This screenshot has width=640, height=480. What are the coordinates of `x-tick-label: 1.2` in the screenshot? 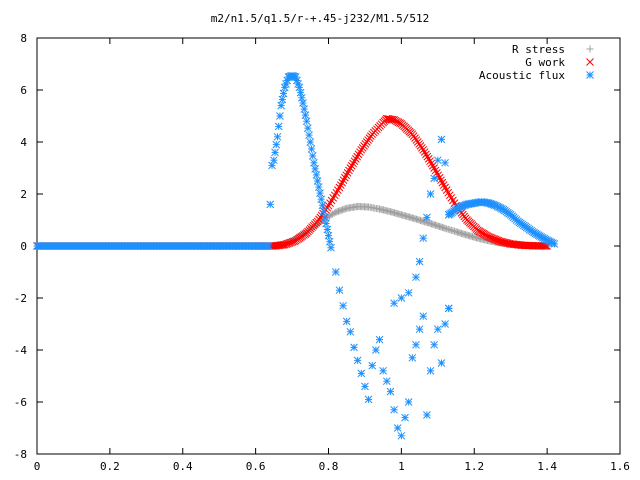 It's located at (474, 466).